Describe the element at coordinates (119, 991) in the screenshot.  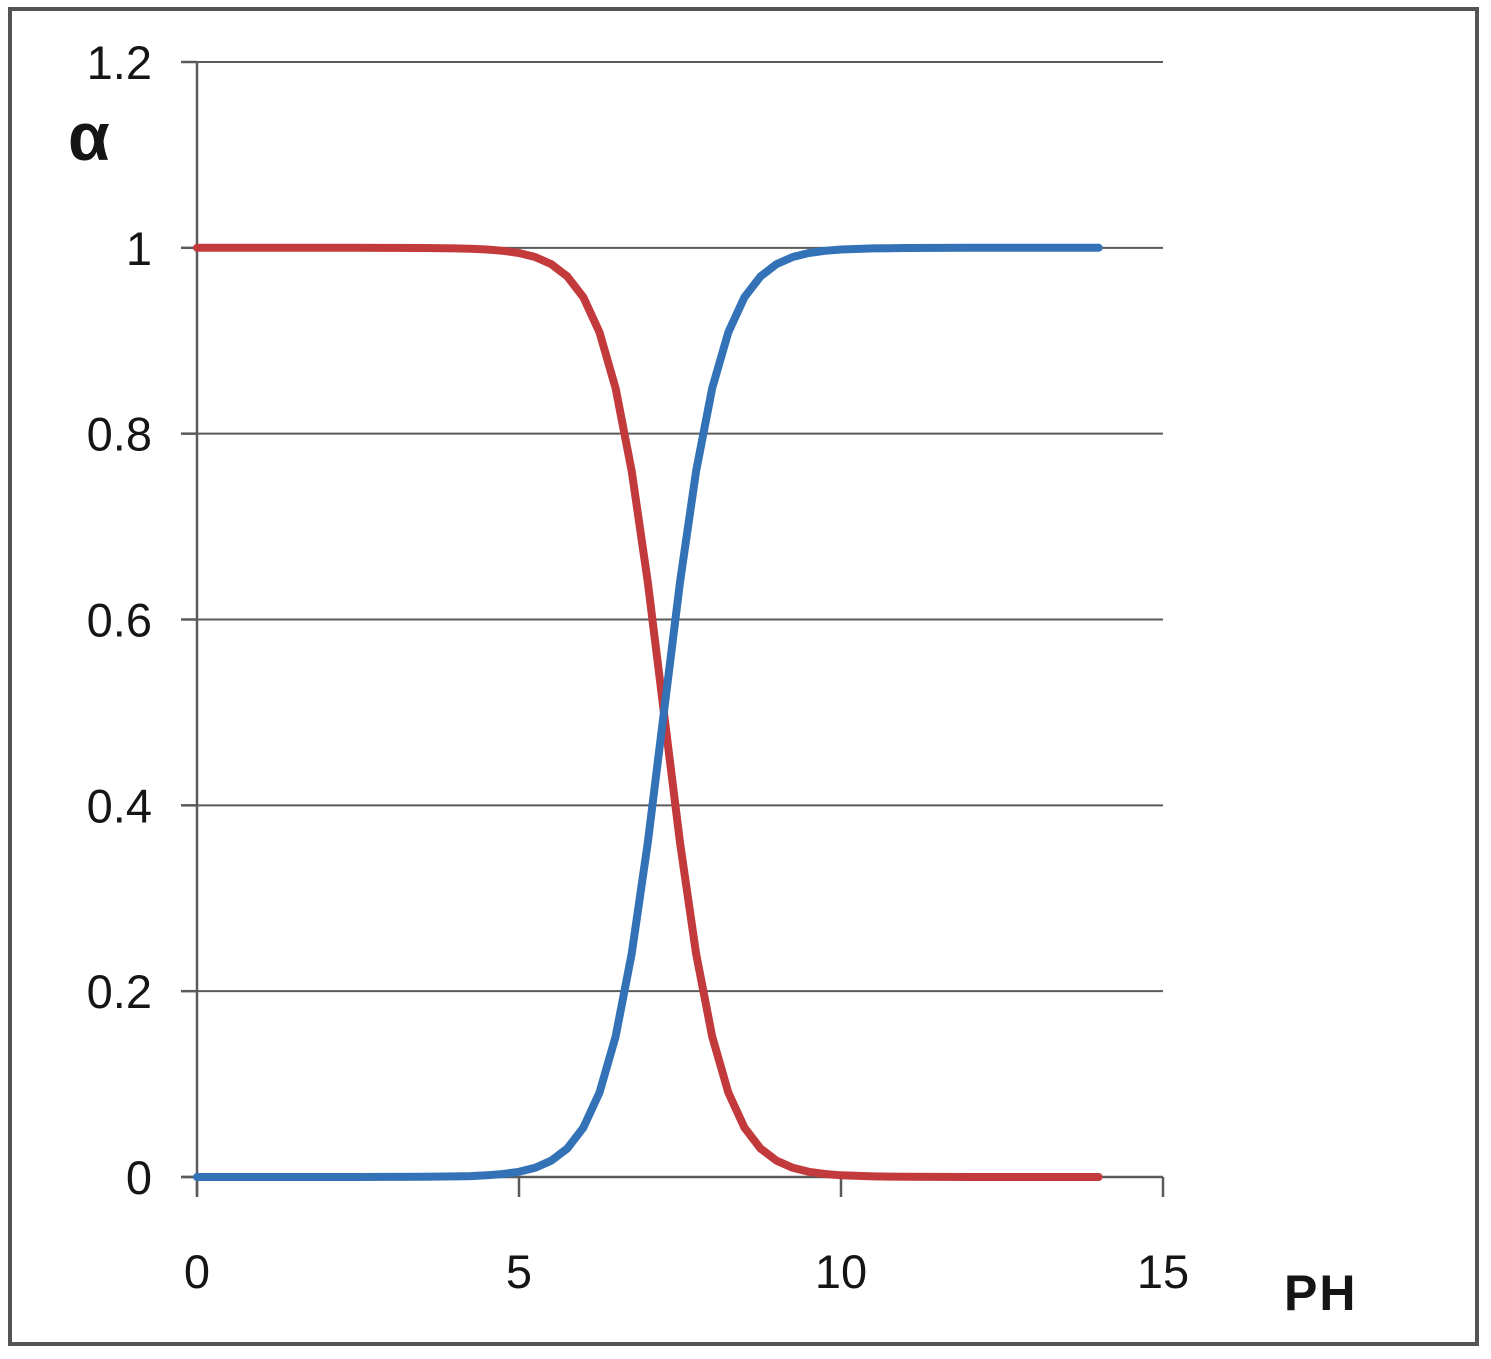
I see `y-tick-label: 0.2` at that location.